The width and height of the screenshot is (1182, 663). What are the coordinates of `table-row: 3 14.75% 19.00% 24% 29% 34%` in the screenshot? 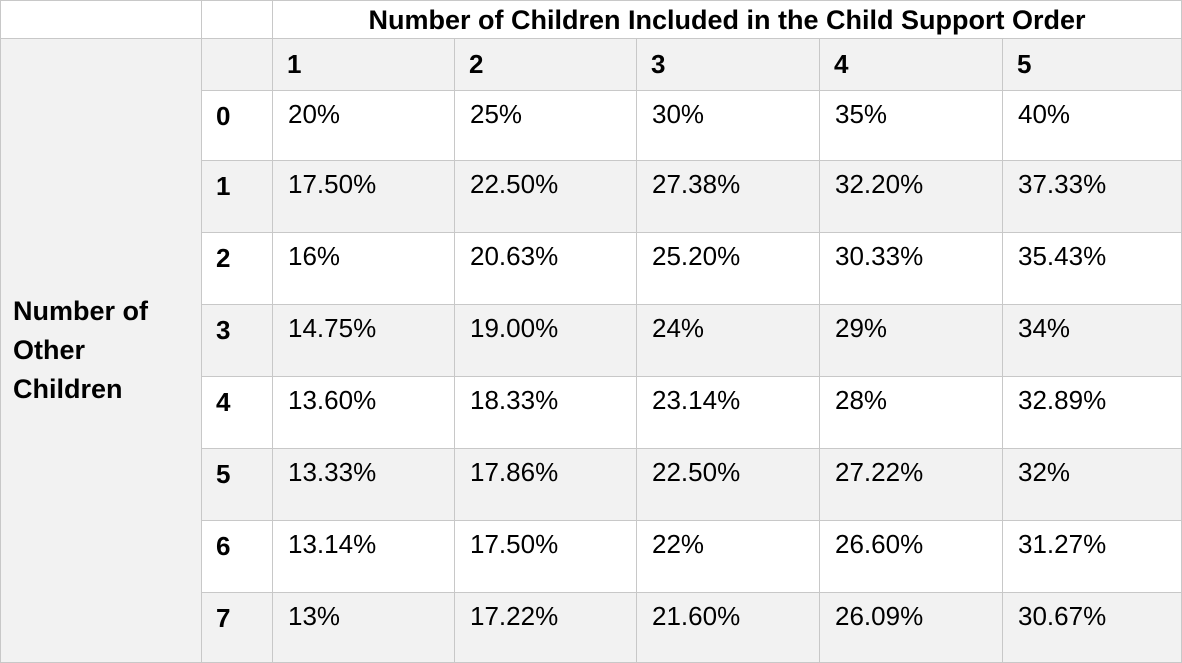 It's located at (591, 340).